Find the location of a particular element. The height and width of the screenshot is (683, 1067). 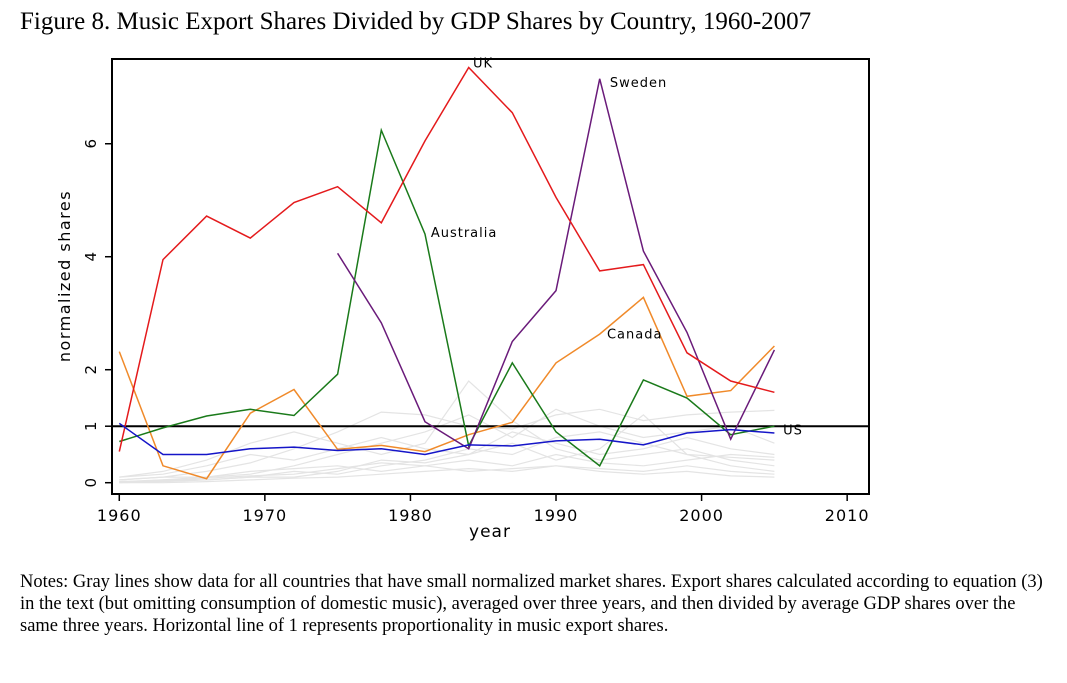

series-label-sweden: Sweden is located at coordinates (638, 83).